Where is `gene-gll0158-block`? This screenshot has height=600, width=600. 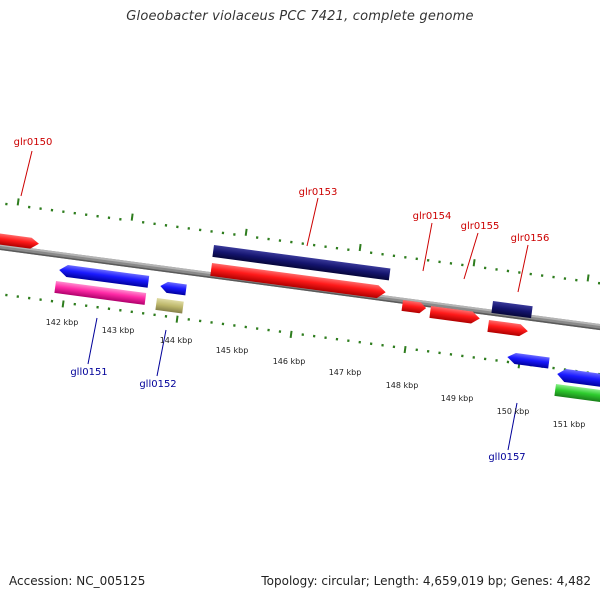 gene-gll0158-block is located at coordinates (577, 394).